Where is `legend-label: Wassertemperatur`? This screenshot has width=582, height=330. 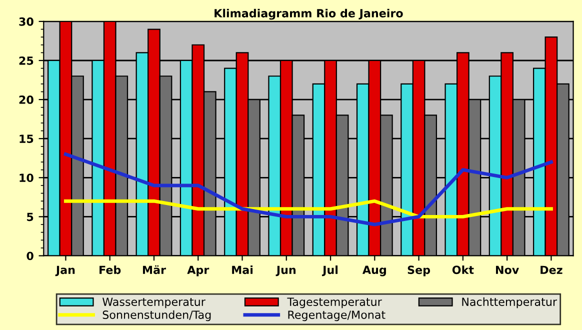
legend-label: Wassertemperatur is located at coordinates (154, 303).